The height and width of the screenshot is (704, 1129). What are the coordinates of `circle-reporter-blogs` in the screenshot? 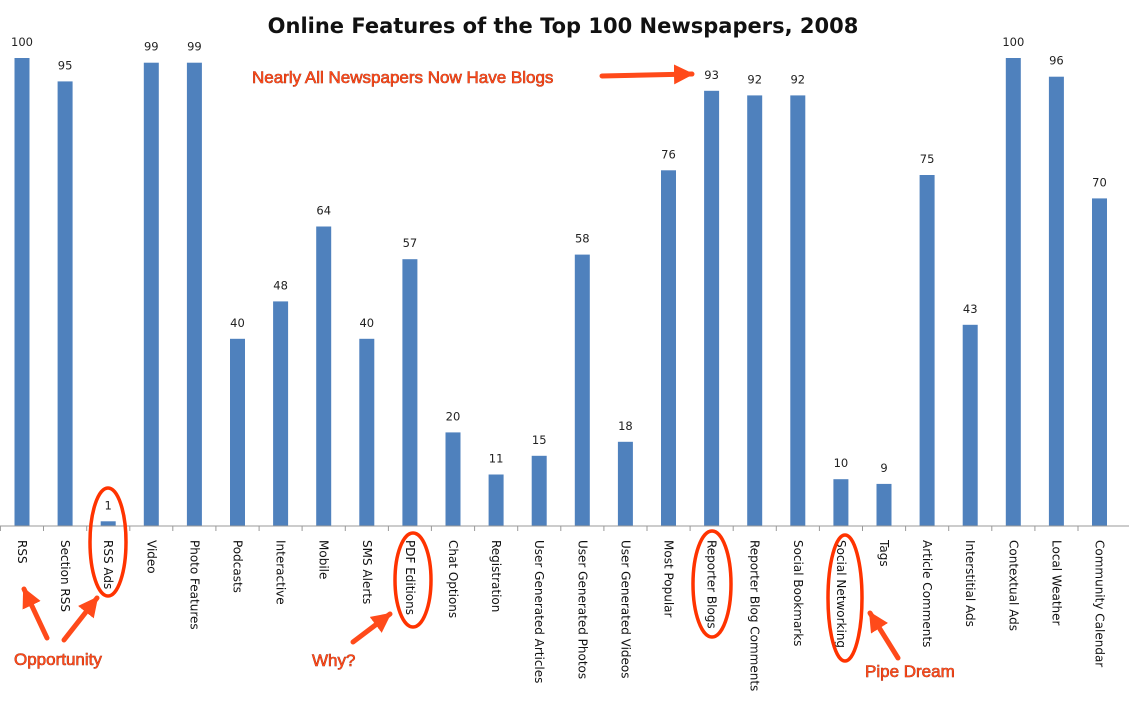 It's located at (712, 584).